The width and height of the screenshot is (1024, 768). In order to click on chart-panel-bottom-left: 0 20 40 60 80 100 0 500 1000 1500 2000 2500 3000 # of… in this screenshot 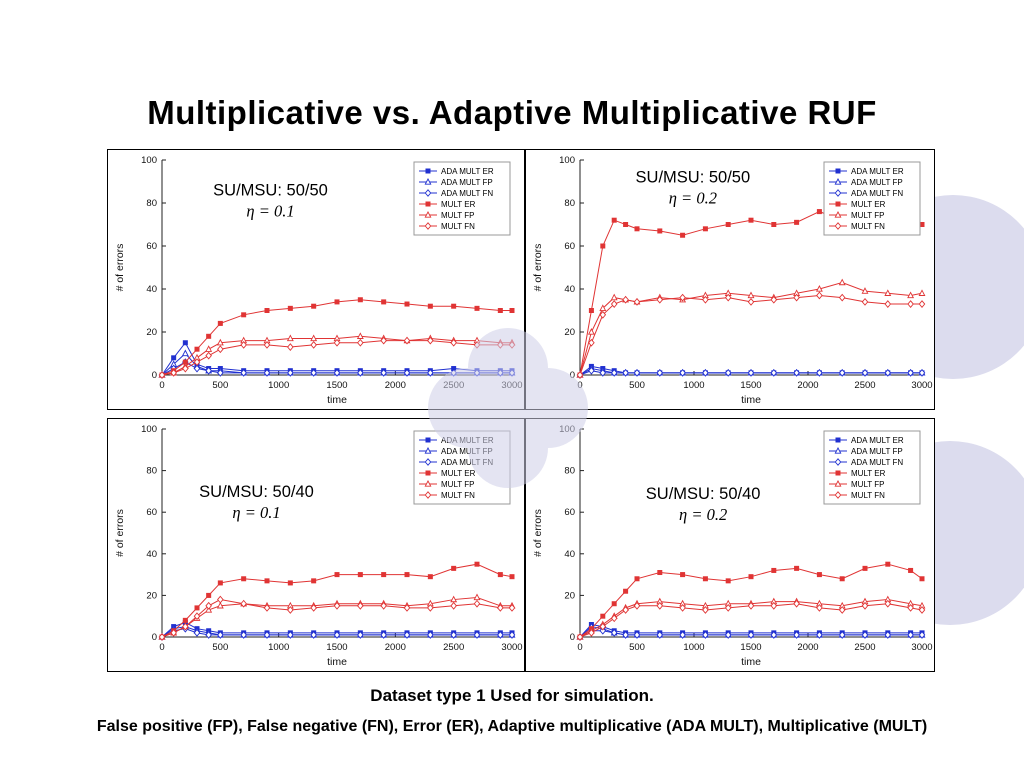, I will do `click(316, 545)`.